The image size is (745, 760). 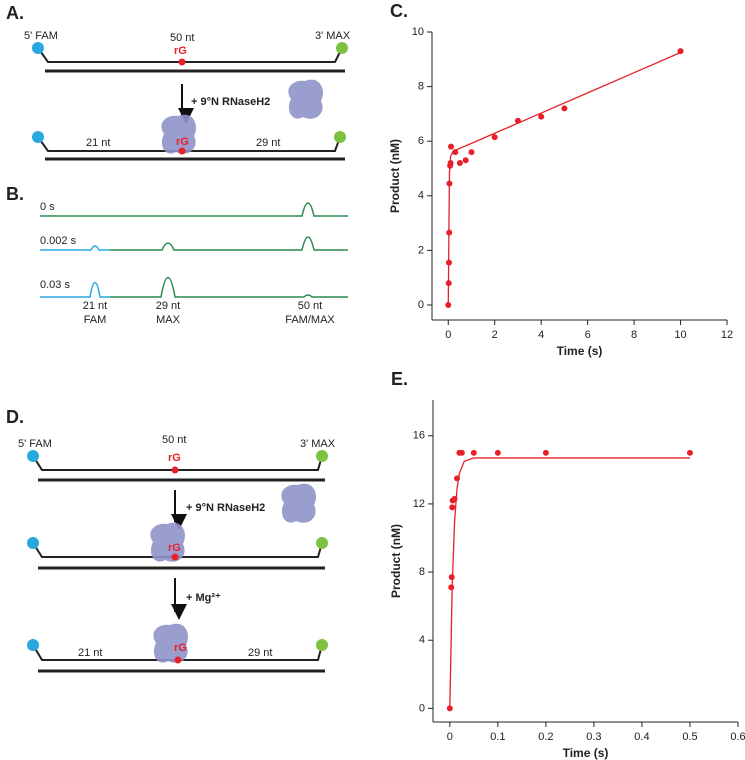 What do you see at coordinates (168, 306) in the screenshot?
I see `peak-label: 29 nt` at bounding box center [168, 306].